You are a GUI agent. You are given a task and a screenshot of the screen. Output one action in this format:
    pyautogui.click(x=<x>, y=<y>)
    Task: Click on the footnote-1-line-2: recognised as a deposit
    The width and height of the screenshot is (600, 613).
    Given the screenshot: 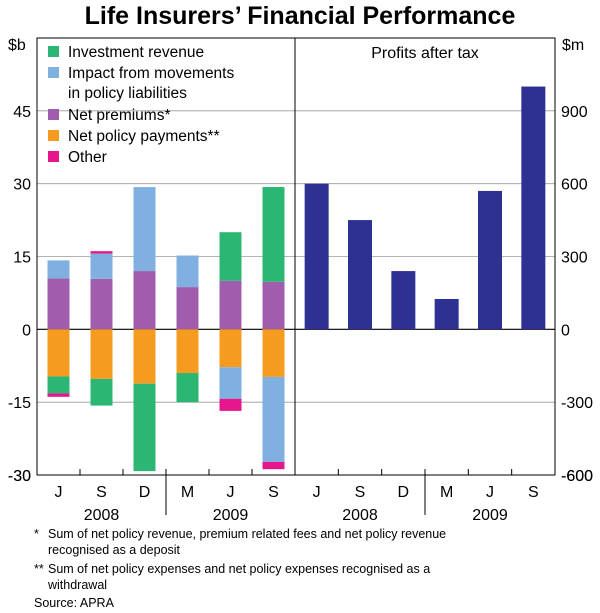 What is the action you would take?
    pyautogui.click(x=114, y=550)
    